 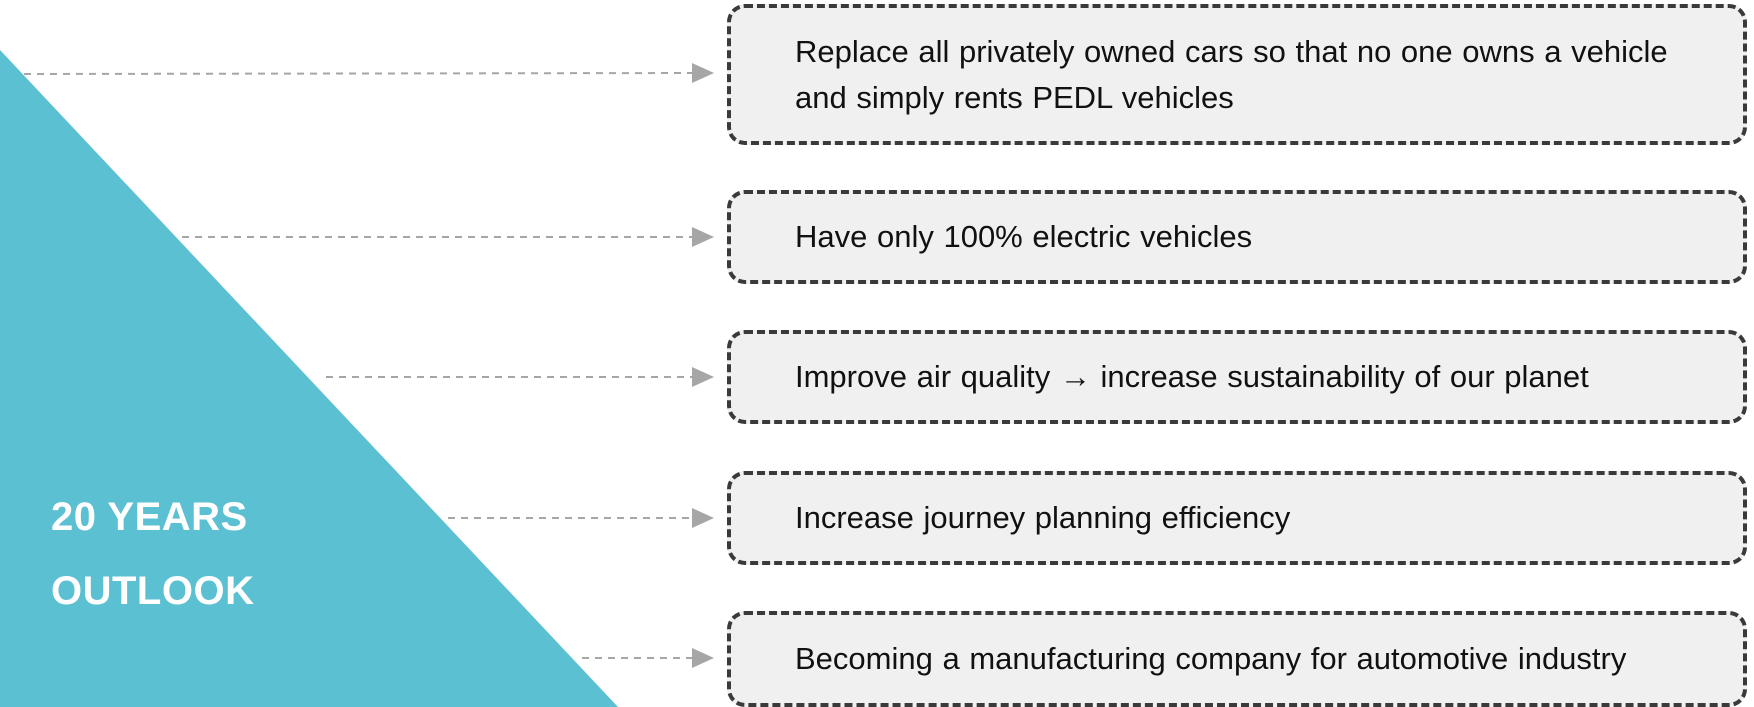 What do you see at coordinates (153, 591) in the screenshot?
I see `outlook-title-line2: OUTLOOK` at bounding box center [153, 591].